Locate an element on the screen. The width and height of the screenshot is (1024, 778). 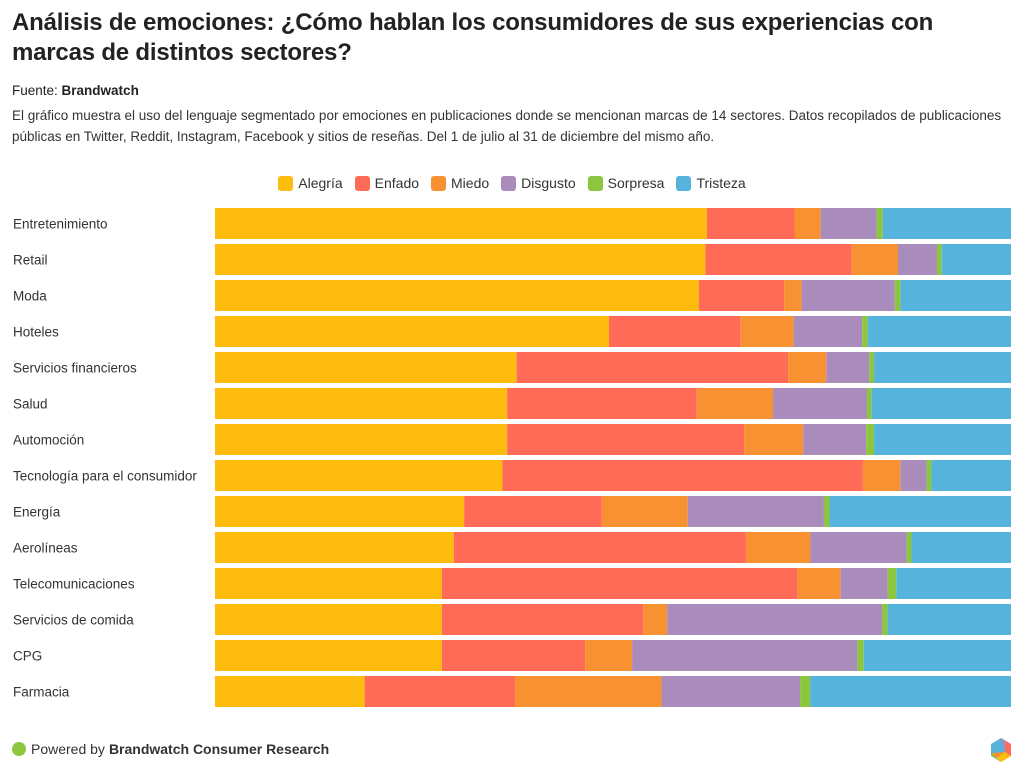
bar-segment-disgusto: Hoteles — Disgusto: 8.6% is located at coordinates (828, 331).